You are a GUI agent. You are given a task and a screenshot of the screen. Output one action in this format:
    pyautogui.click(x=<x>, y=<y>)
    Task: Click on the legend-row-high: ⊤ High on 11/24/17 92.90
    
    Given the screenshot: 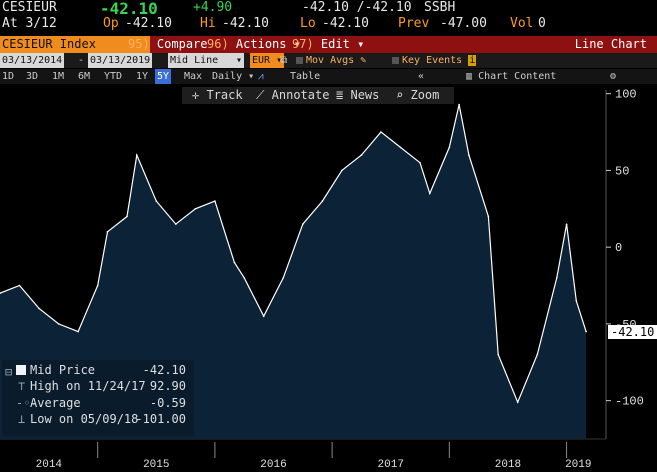 What is the action you would take?
    pyautogui.click(x=97, y=386)
    